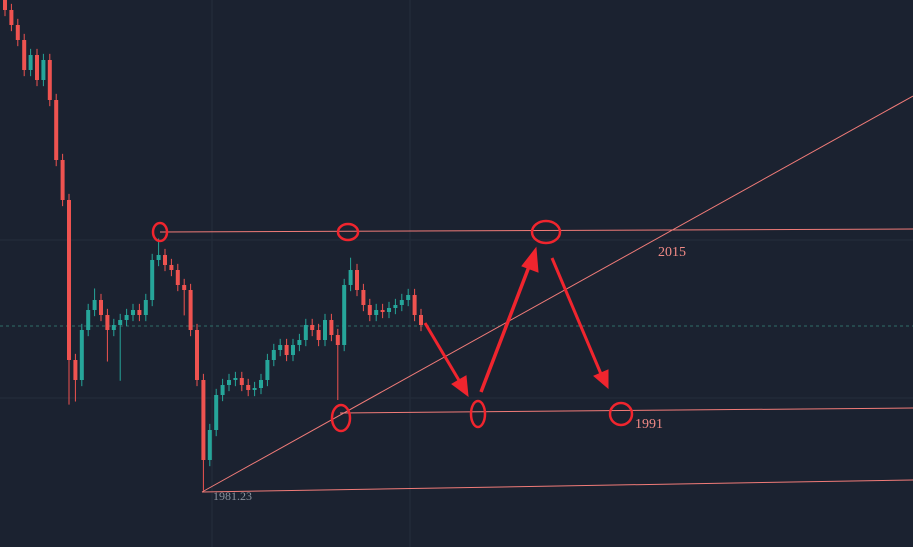 This screenshot has height=547, width=913. I want to click on support-line, so click(626, 410).